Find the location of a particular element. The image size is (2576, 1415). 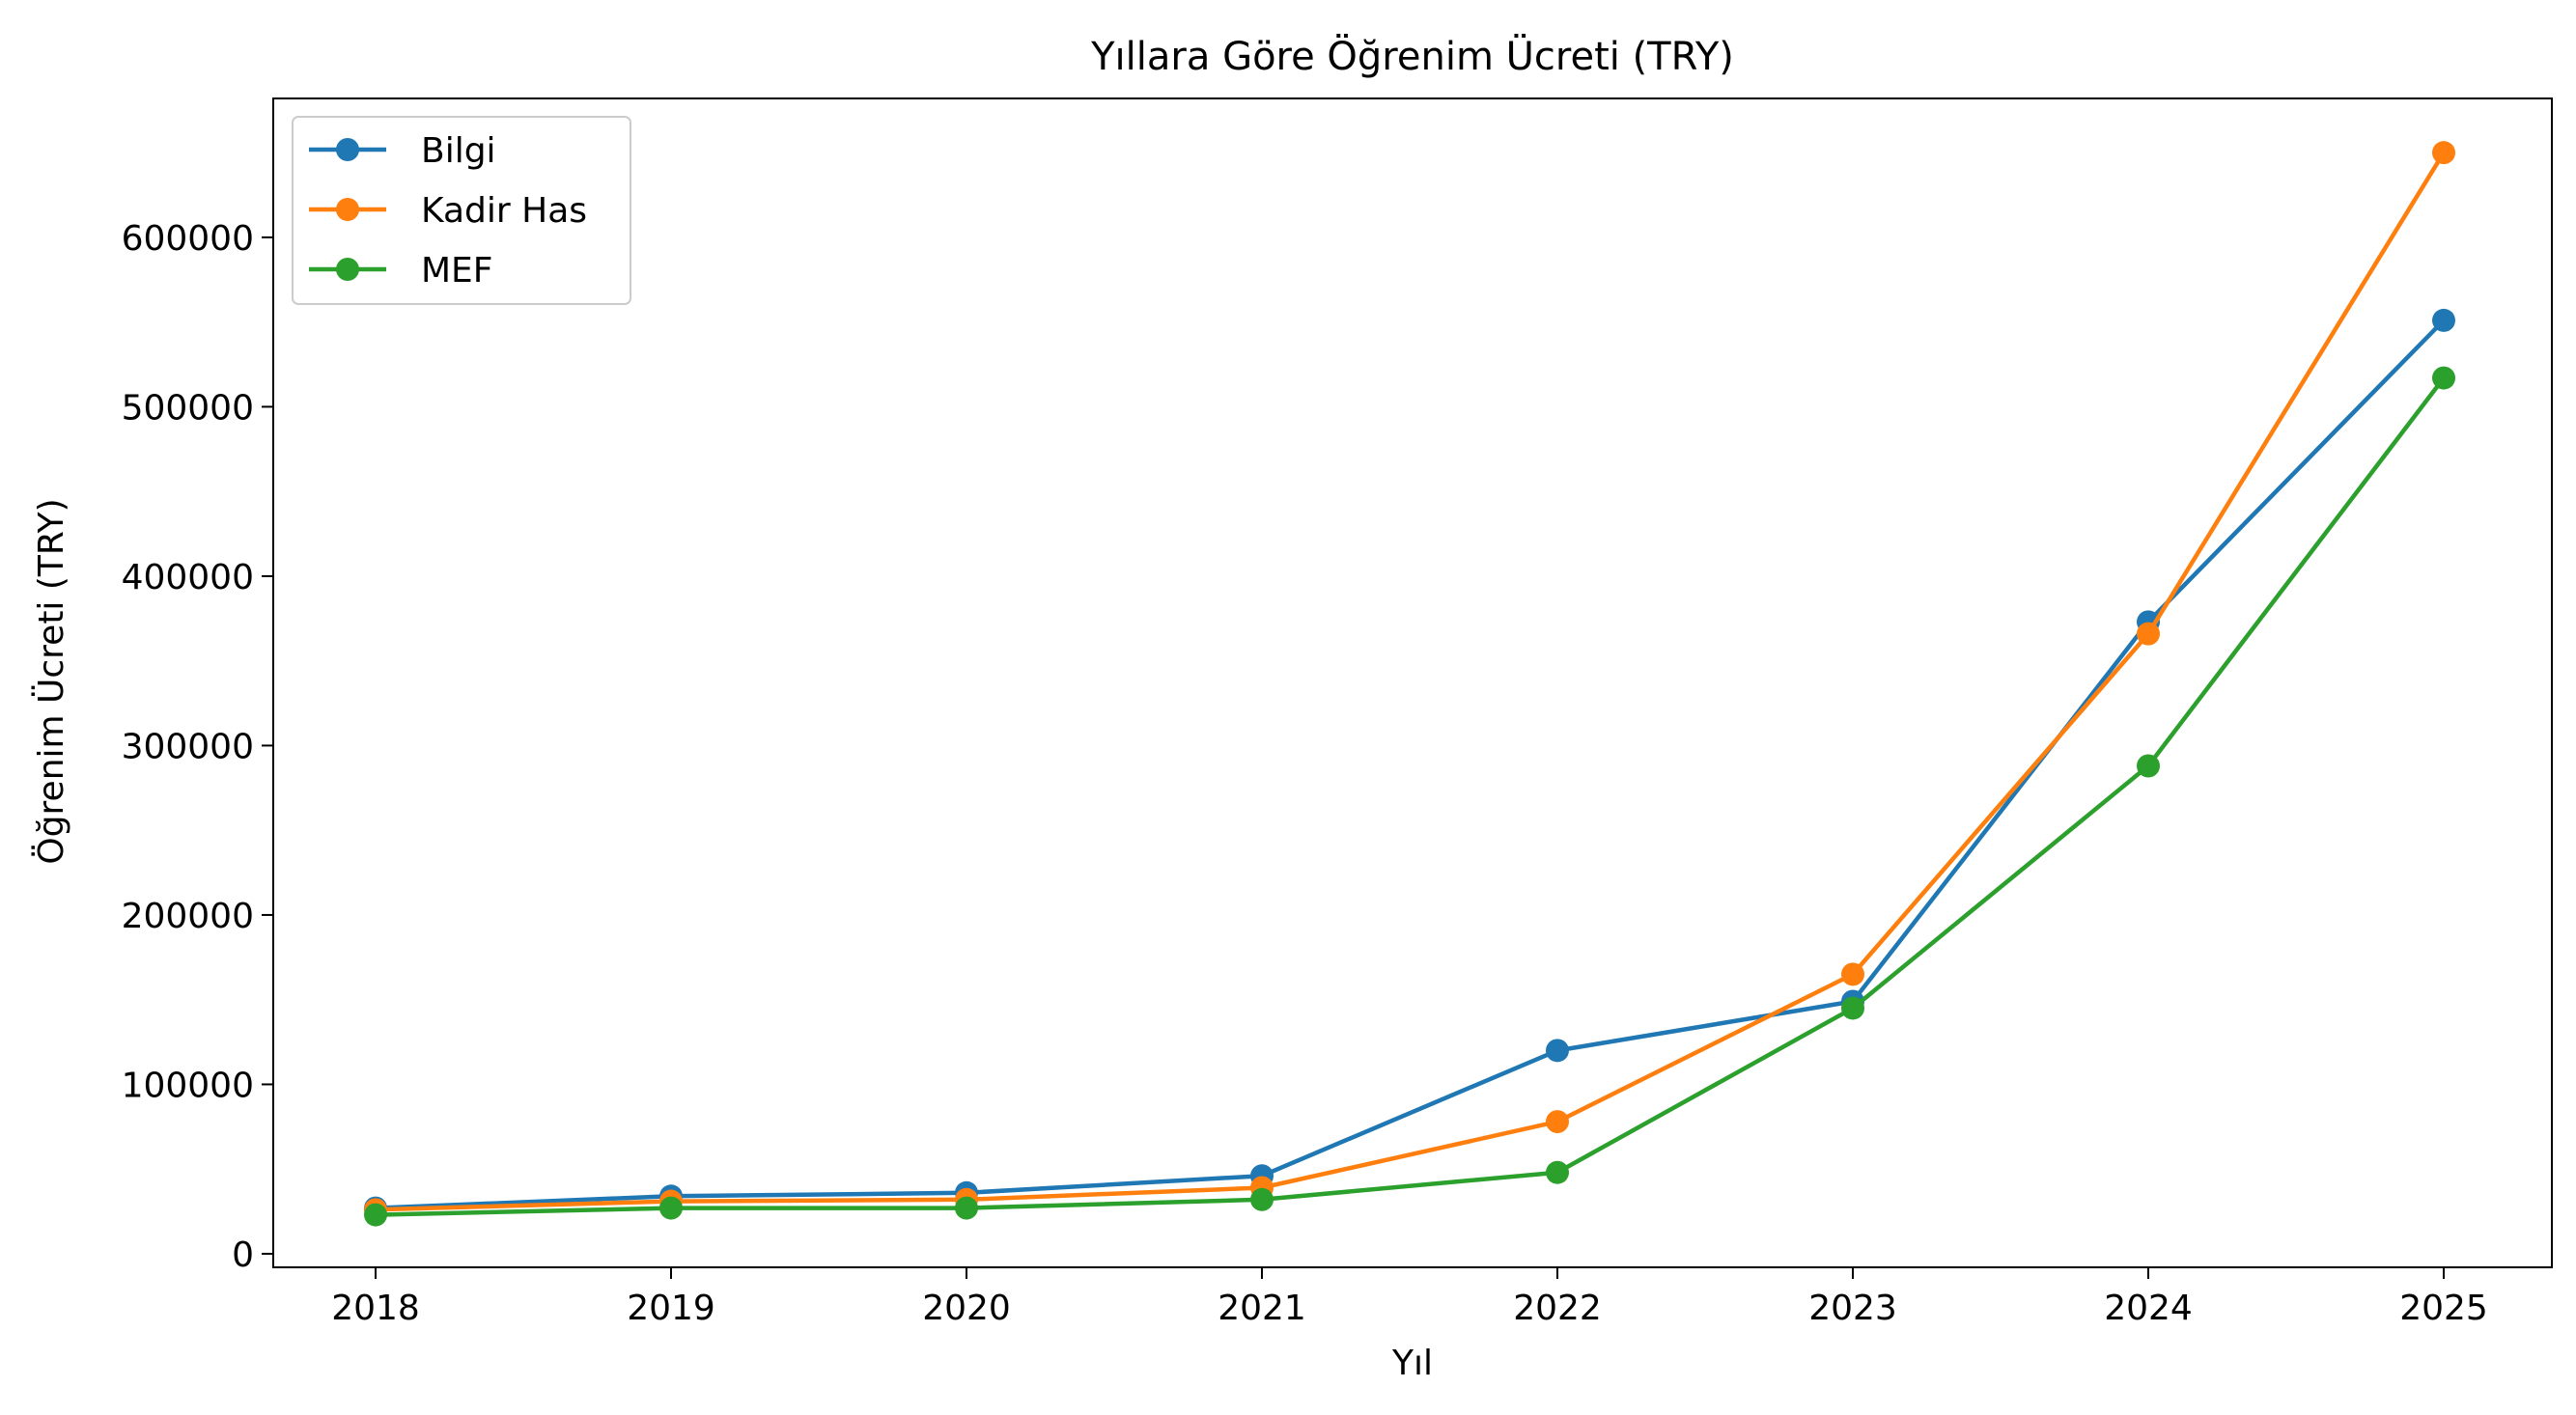

chart-title: Yıllara Göre Öğrenim Ücreti (TRY) is located at coordinates (1412, 56).